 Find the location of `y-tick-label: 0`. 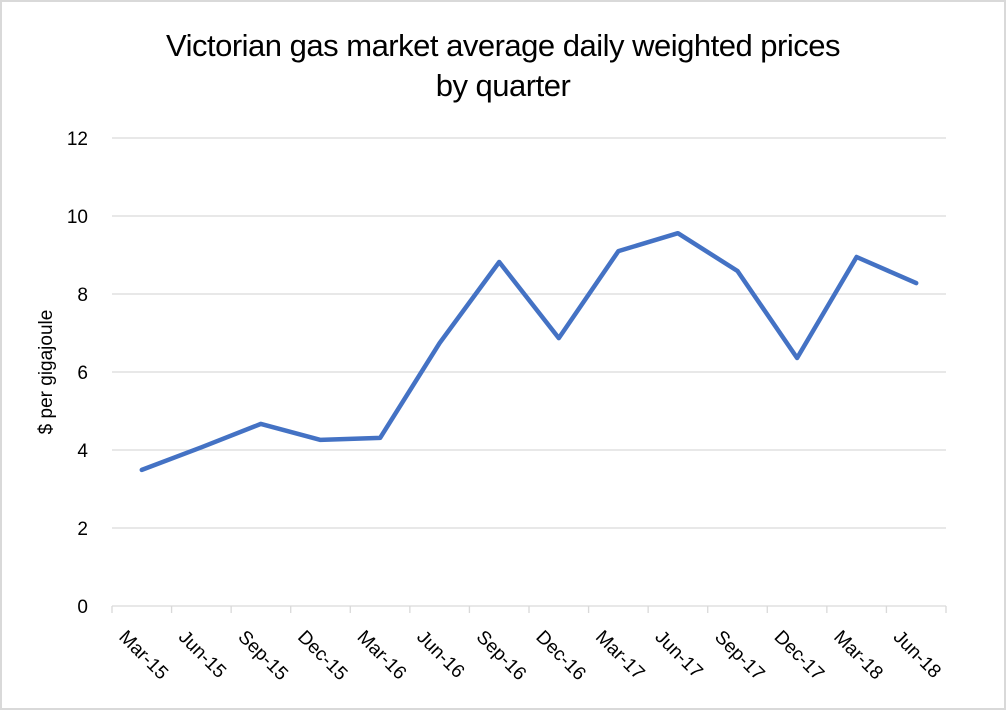

y-tick-label: 0 is located at coordinates (82, 607).